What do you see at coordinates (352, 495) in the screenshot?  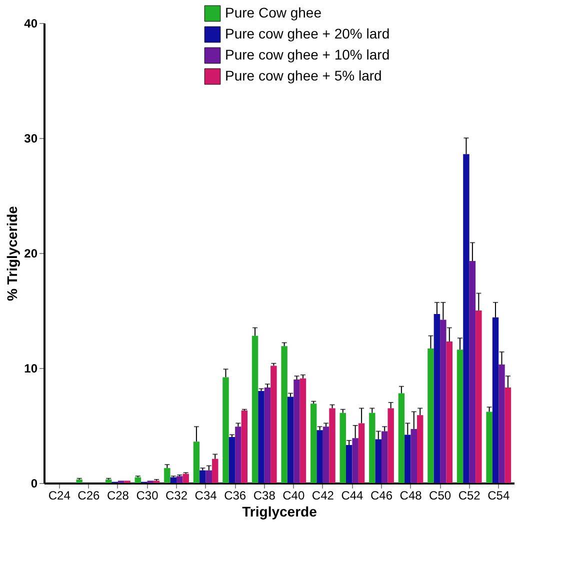 I see `x-tick-label: C44` at bounding box center [352, 495].